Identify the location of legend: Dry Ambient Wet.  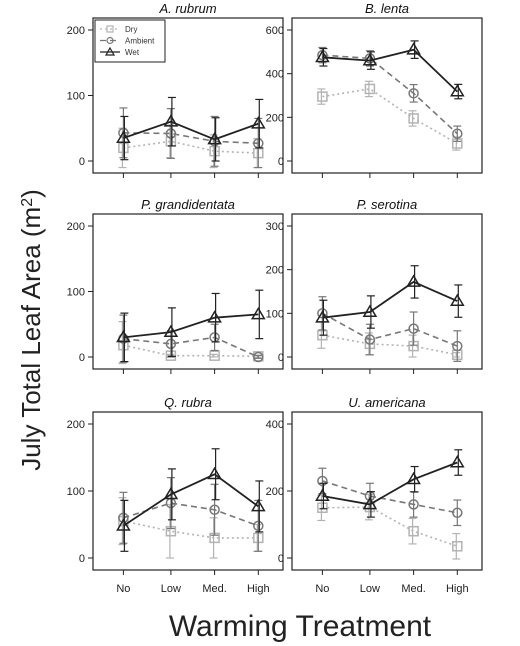
(130, 41).